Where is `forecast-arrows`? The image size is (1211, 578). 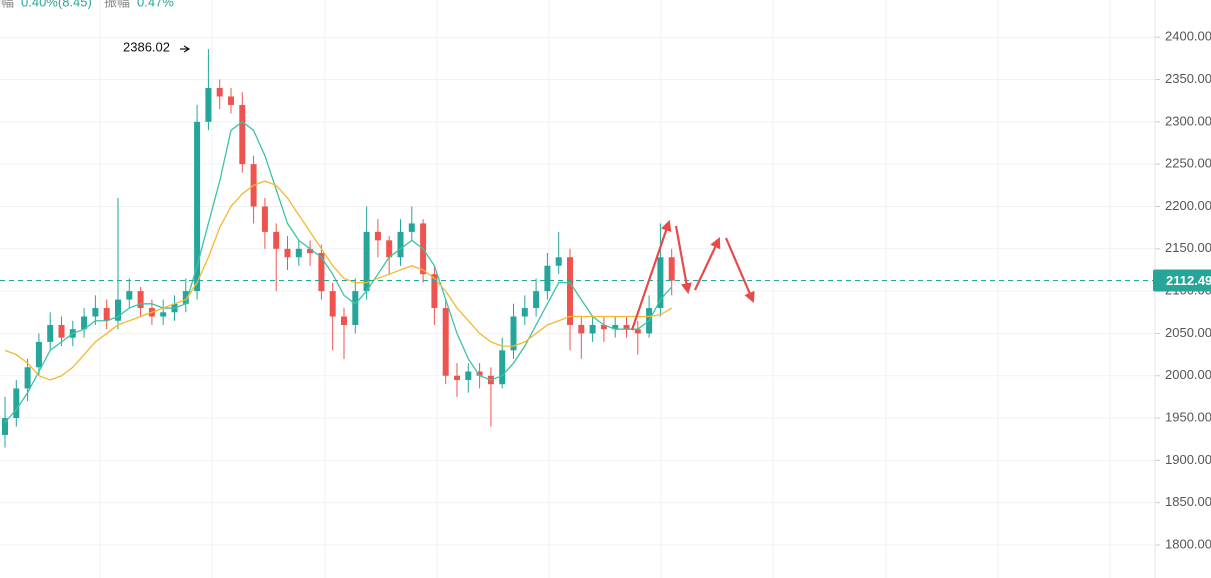 forecast-arrows is located at coordinates (692, 275).